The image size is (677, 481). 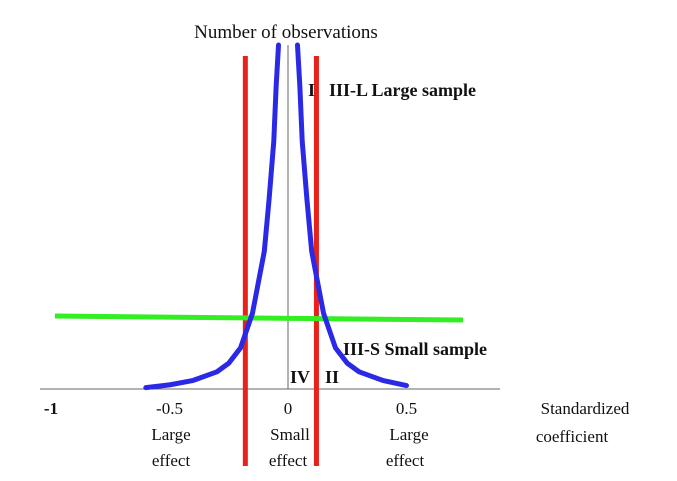 I want to click on annotation-region-iii-l: III-L Large sample, so click(x=402, y=90).